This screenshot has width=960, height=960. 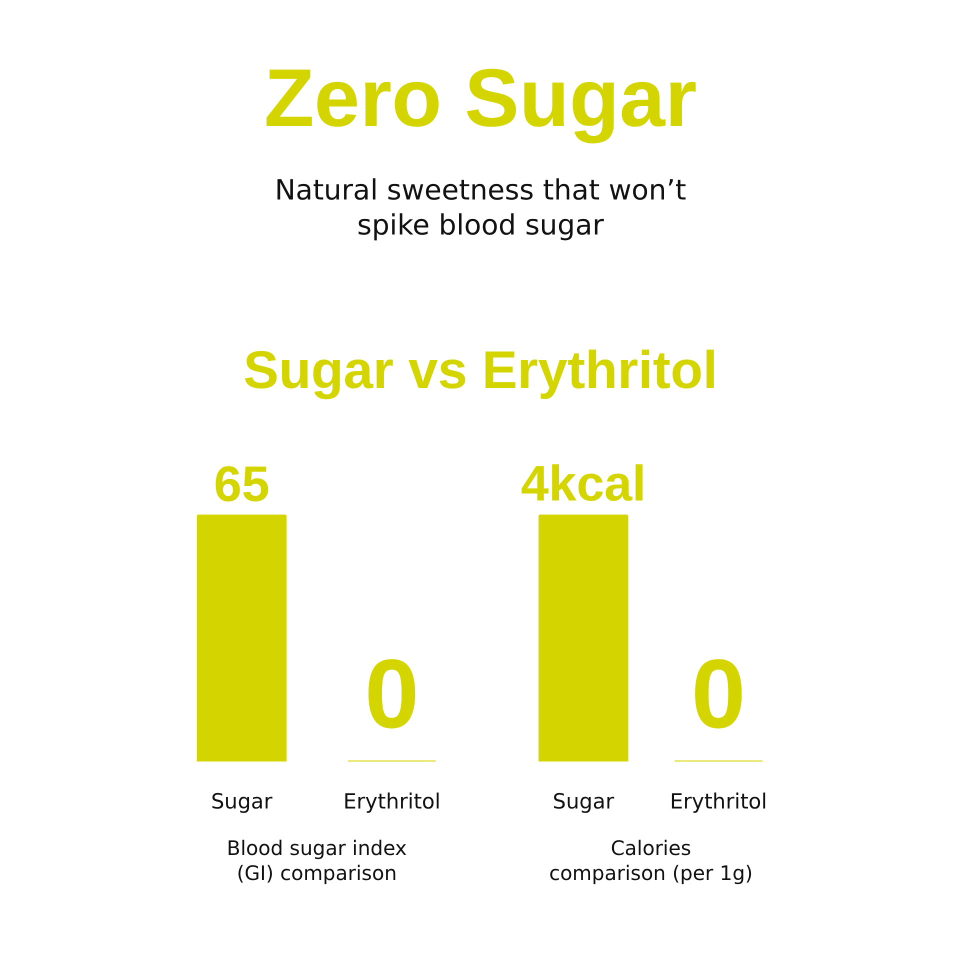 What do you see at coordinates (651, 860) in the screenshot?
I see `x-axis-title: Calories comparison (per 1g)` at bounding box center [651, 860].